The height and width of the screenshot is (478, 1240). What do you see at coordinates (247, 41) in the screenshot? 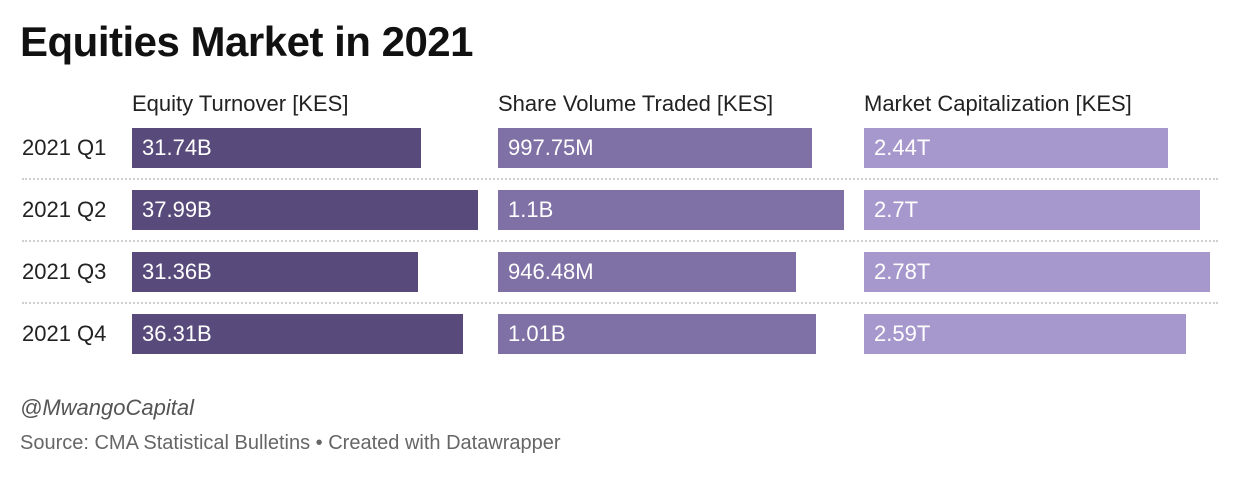
I see `chart-title: Equities Market in 2021` at bounding box center [247, 41].